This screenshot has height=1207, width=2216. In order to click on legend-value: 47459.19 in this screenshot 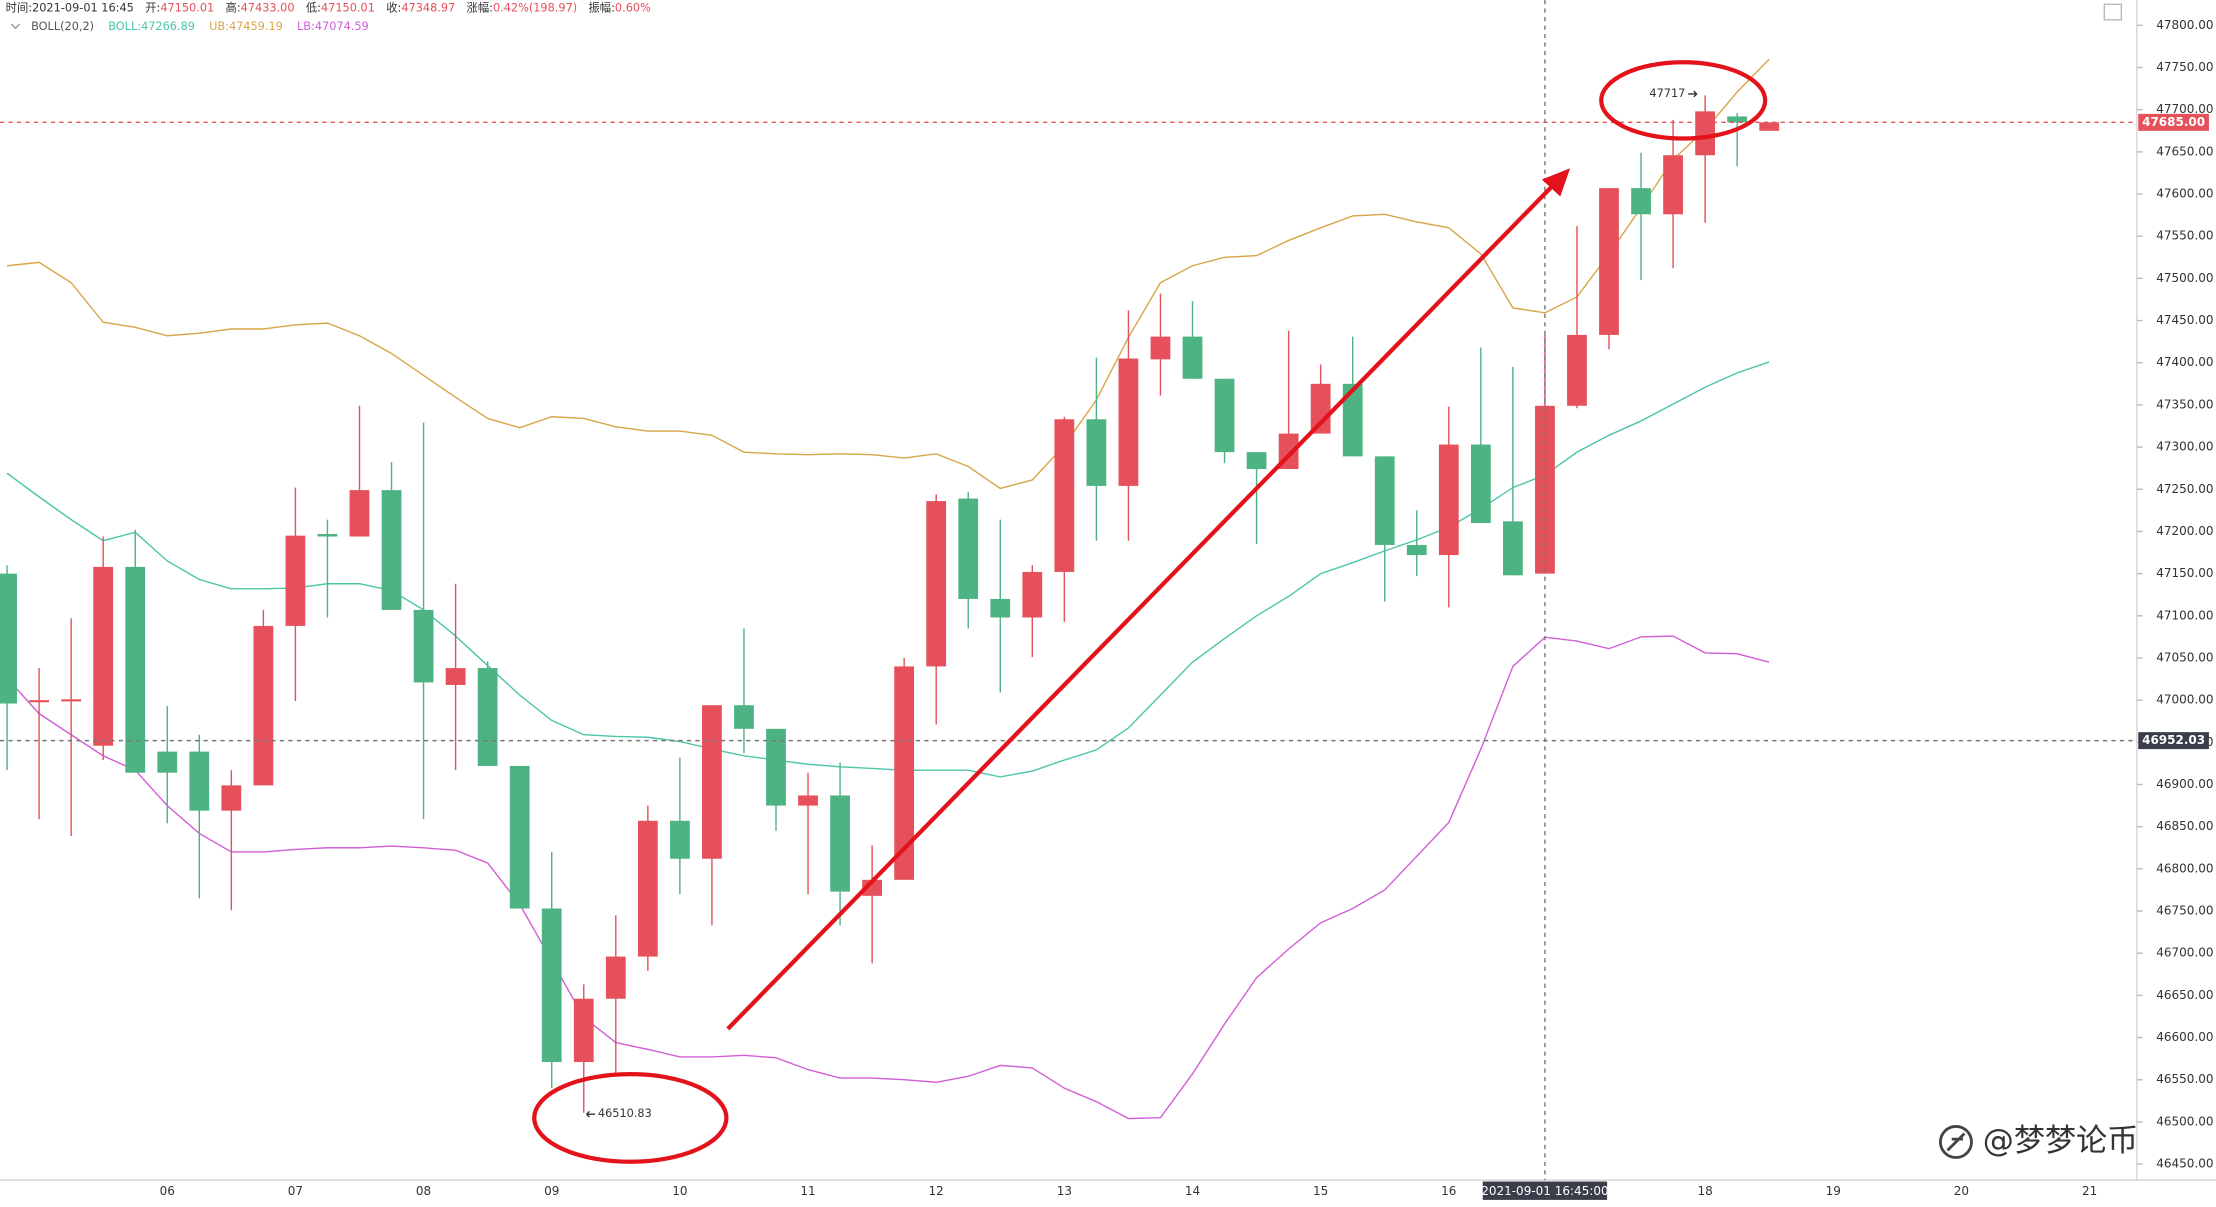, I will do `click(256, 26)`.